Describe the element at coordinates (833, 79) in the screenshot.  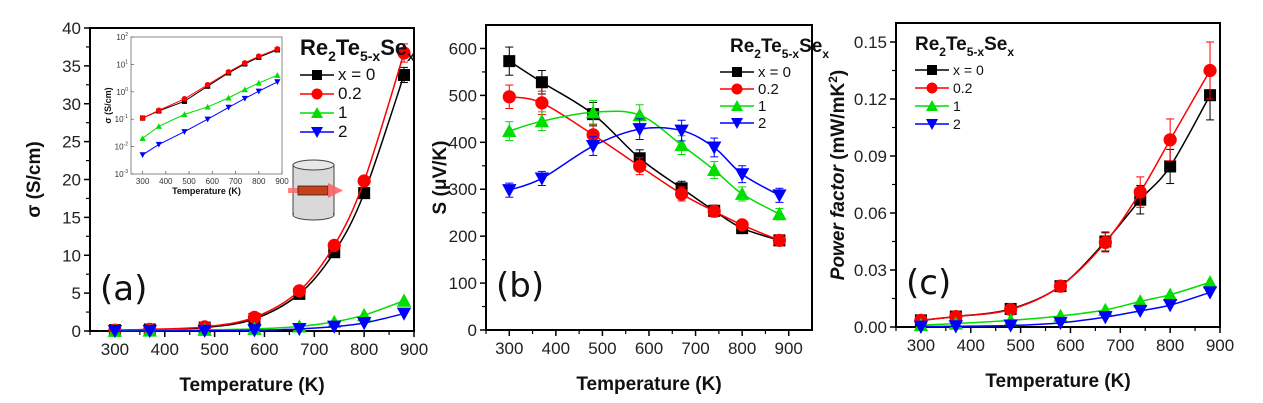
I see `y-axis-label-sup: 2` at that location.